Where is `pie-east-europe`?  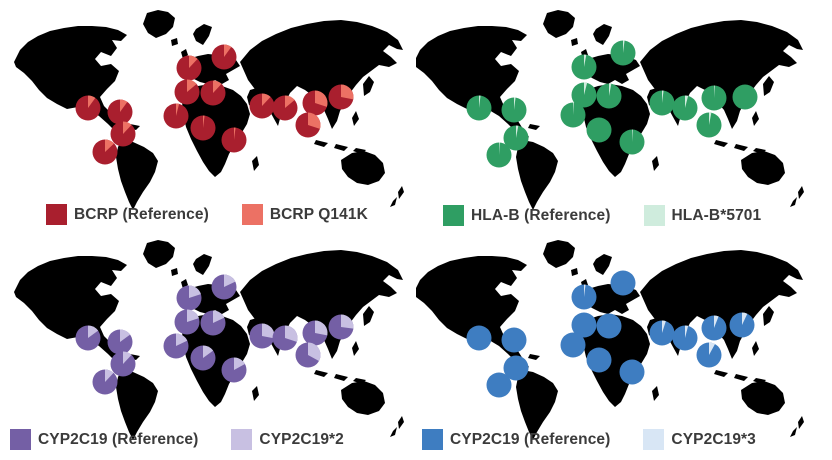
pie-east-europe is located at coordinates (609, 326).